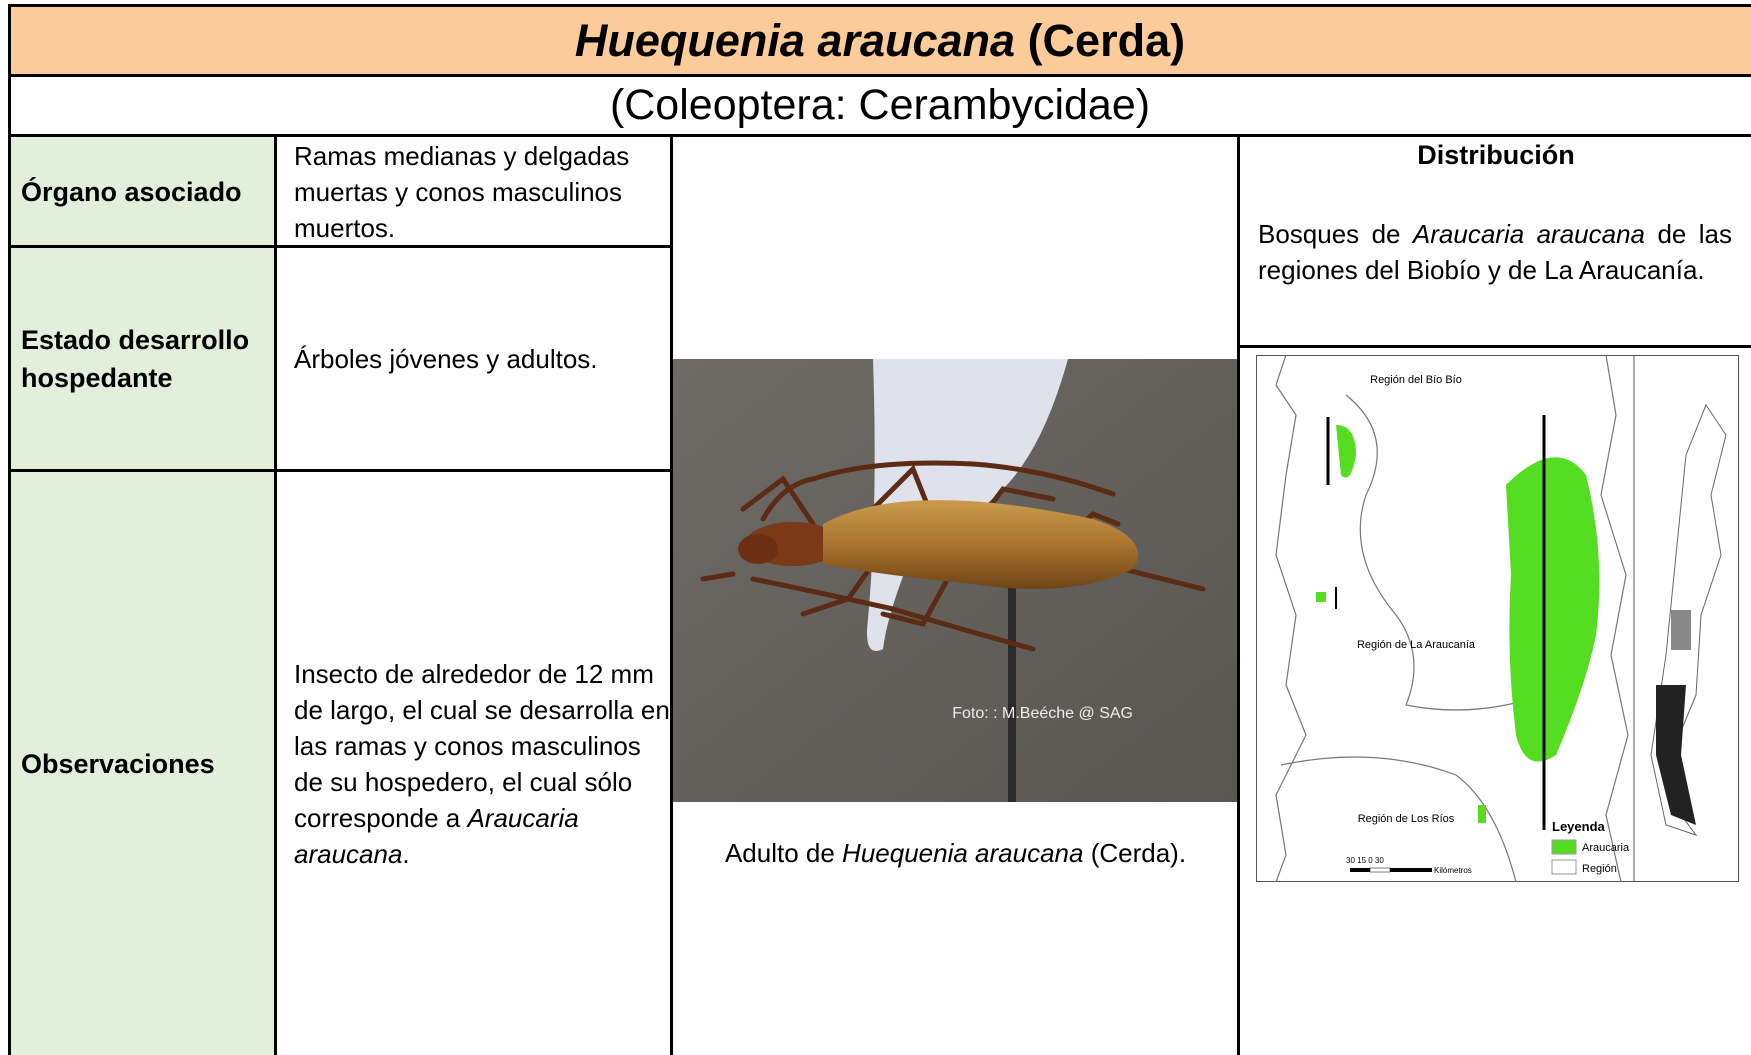  I want to click on distribution-heading-text: Distribución, so click(1496, 155).